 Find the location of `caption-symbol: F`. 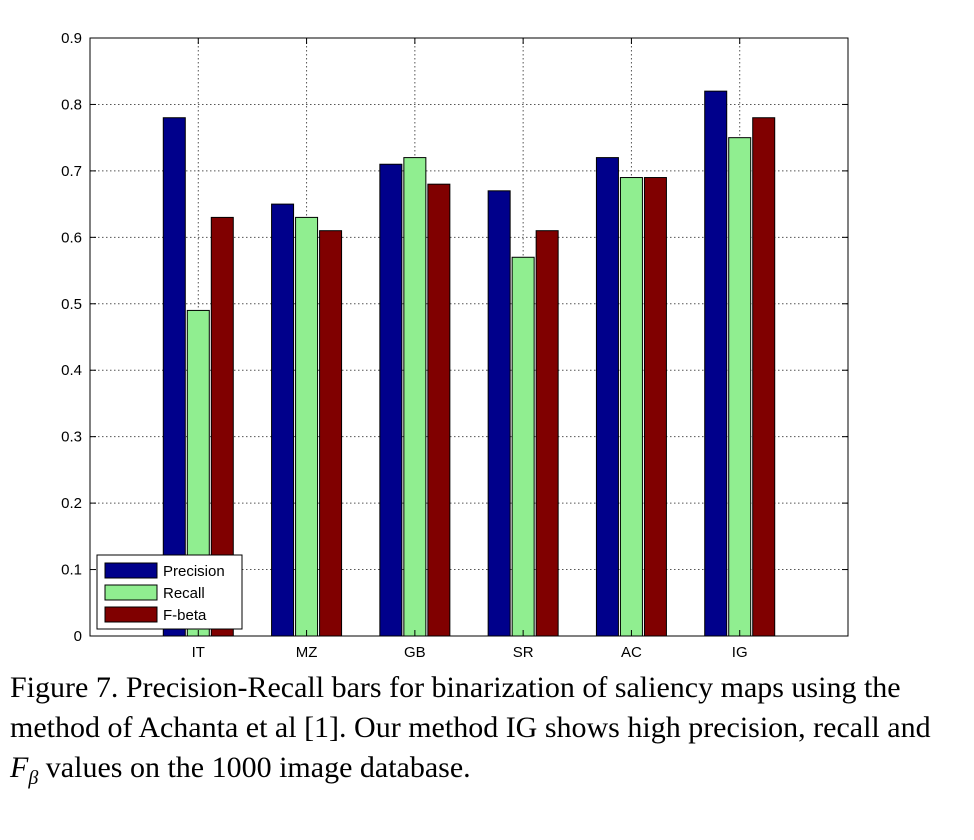

caption-symbol: F is located at coordinates (19, 767).